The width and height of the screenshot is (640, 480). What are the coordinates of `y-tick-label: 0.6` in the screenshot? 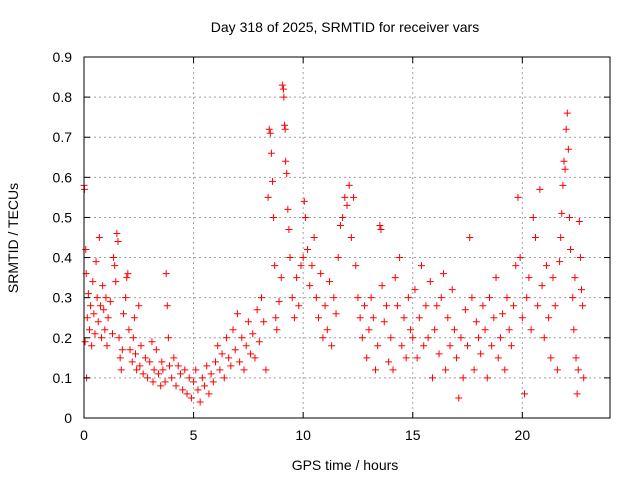 It's located at (63, 177).